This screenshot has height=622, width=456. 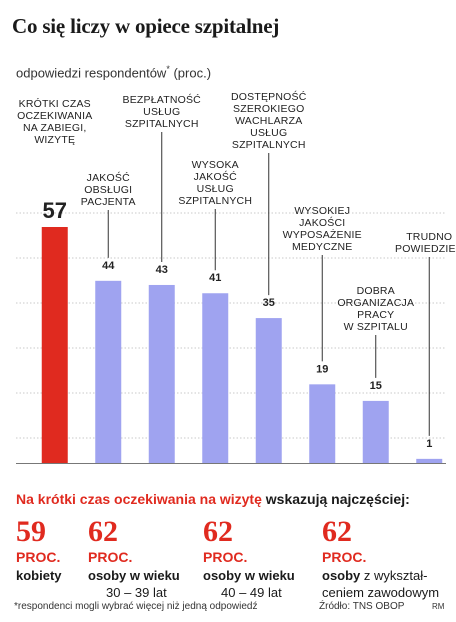 What do you see at coordinates (136, 592) in the screenshot?
I see `stat-desc-line2: 30 – 39 lat` at bounding box center [136, 592].